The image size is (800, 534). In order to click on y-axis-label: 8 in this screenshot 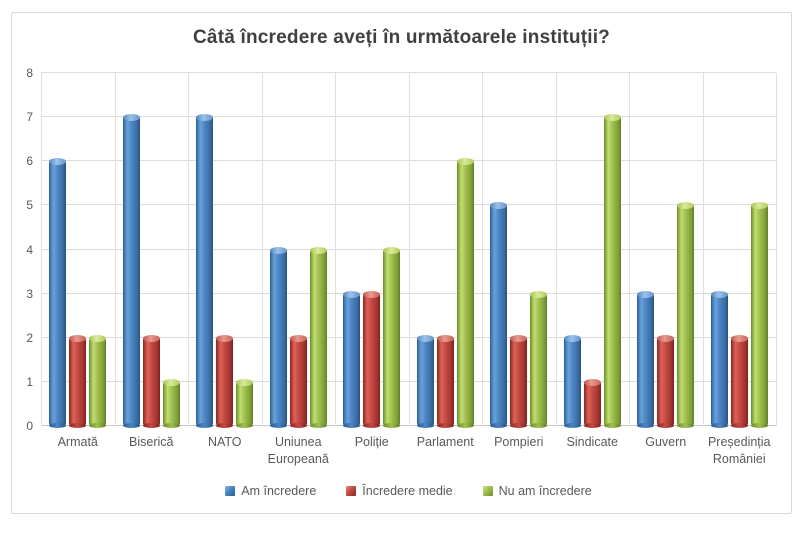, I will do `click(29, 73)`.